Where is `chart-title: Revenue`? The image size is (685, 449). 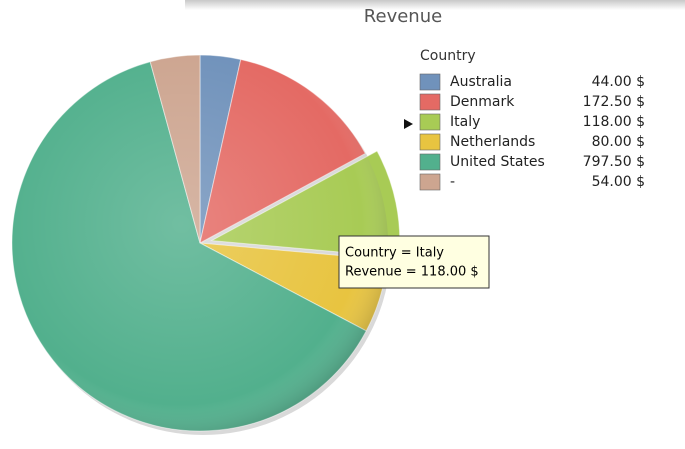 chart-title: Revenue is located at coordinates (403, 16).